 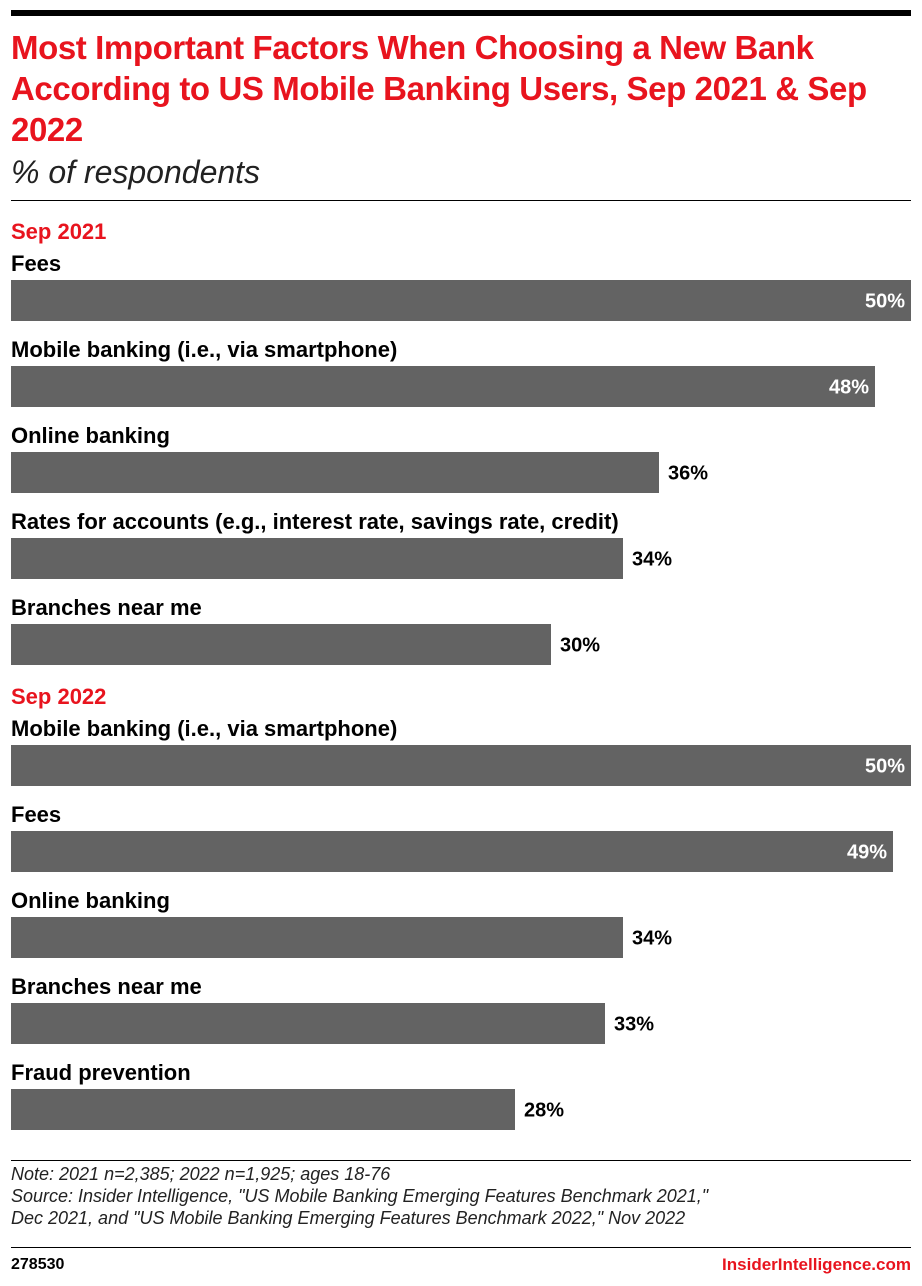 I want to click on section-title: Sep 2021, so click(x=58, y=231).